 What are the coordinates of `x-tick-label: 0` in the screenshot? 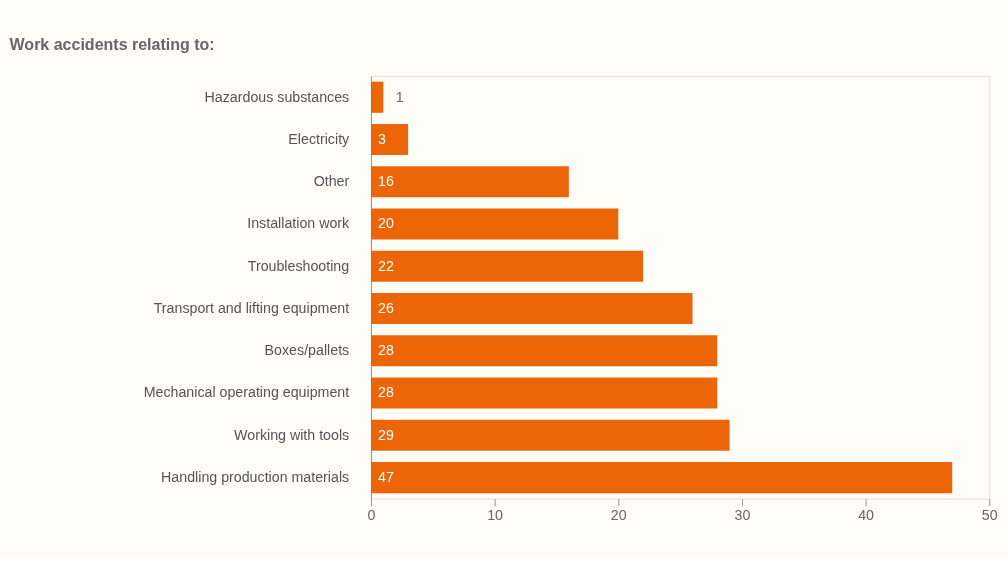 It's located at (371, 514).